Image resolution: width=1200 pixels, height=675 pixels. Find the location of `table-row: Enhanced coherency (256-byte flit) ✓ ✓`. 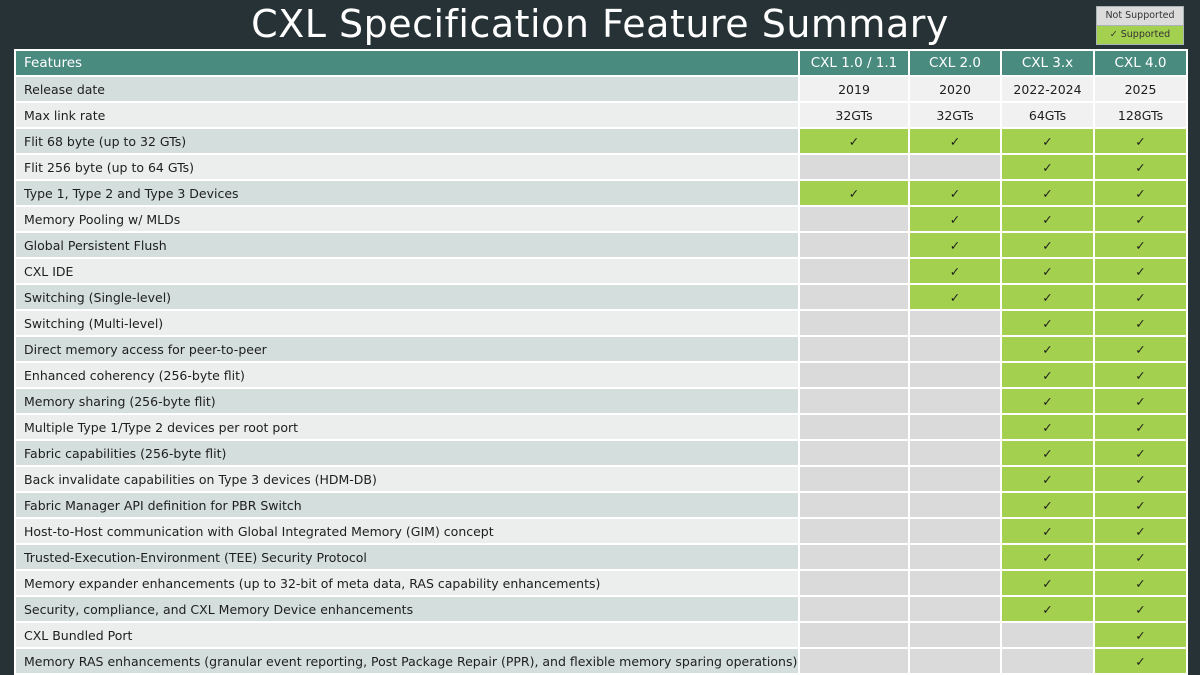

table-row: Enhanced coherency (256-byte flit) ✓ ✓ is located at coordinates (601, 375).